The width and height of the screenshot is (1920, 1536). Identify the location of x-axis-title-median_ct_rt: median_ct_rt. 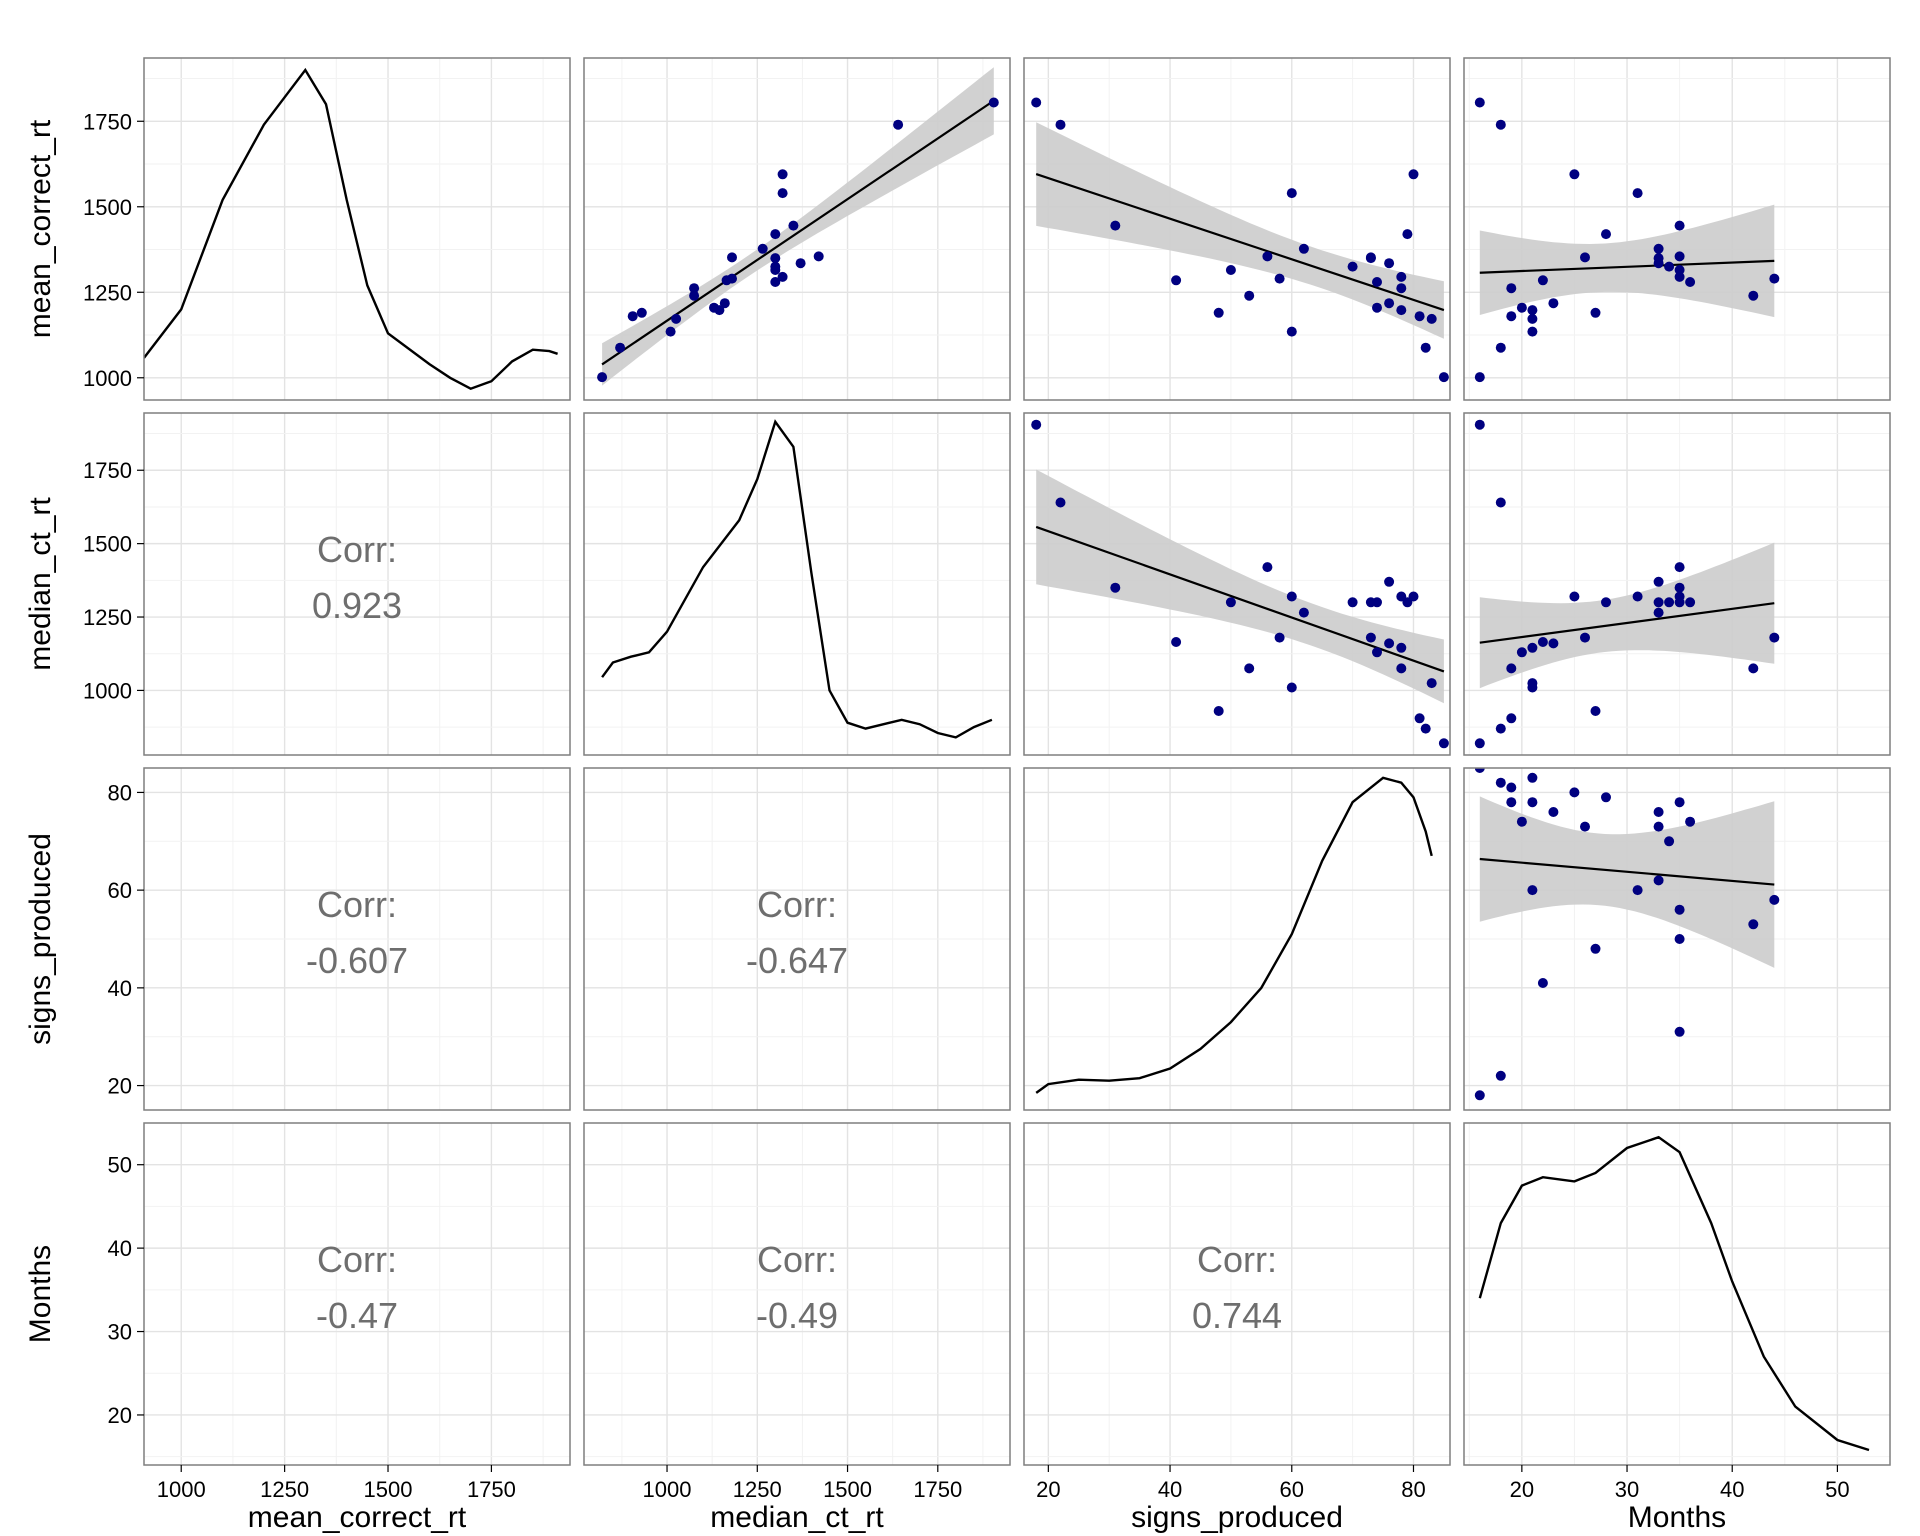
(797, 1517).